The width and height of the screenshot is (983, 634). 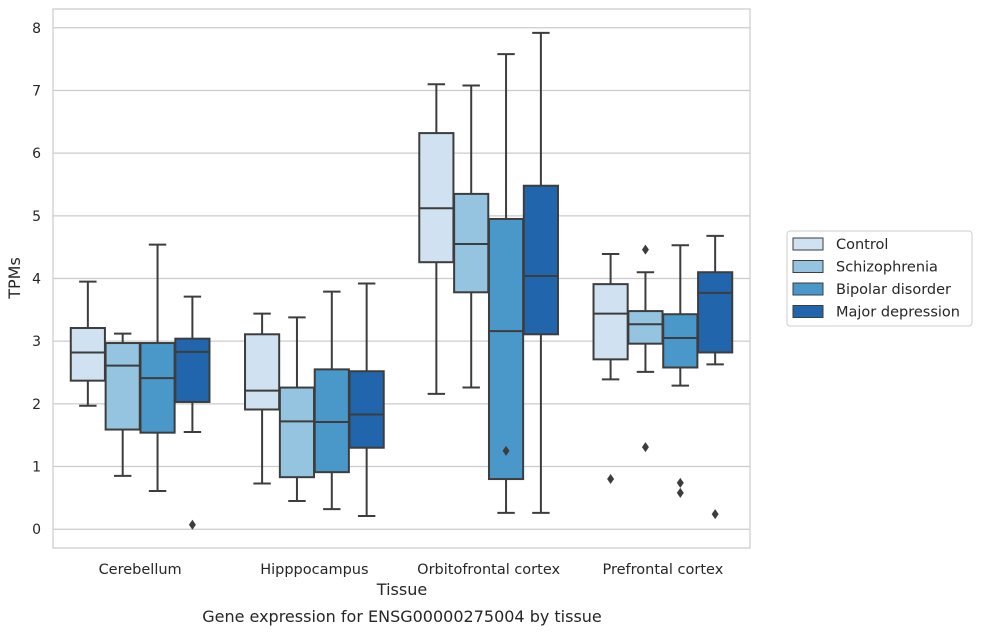 I want to click on y-tick-labels: 0 1 2 3 4 5 6 7 8, so click(x=36, y=279).